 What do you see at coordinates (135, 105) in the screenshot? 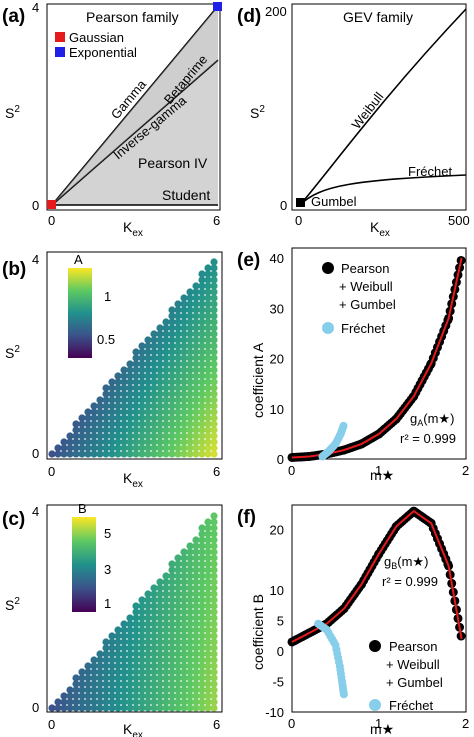
I see `gamma-line` at bounding box center [135, 105].